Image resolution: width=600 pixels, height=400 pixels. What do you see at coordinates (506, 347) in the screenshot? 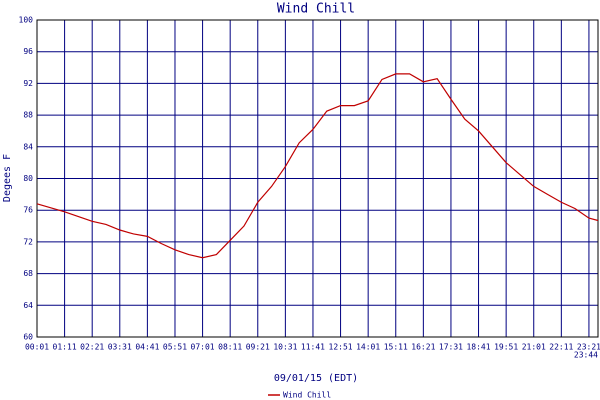
I see `x-tick-label: 19:51` at bounding box center [506, 347].